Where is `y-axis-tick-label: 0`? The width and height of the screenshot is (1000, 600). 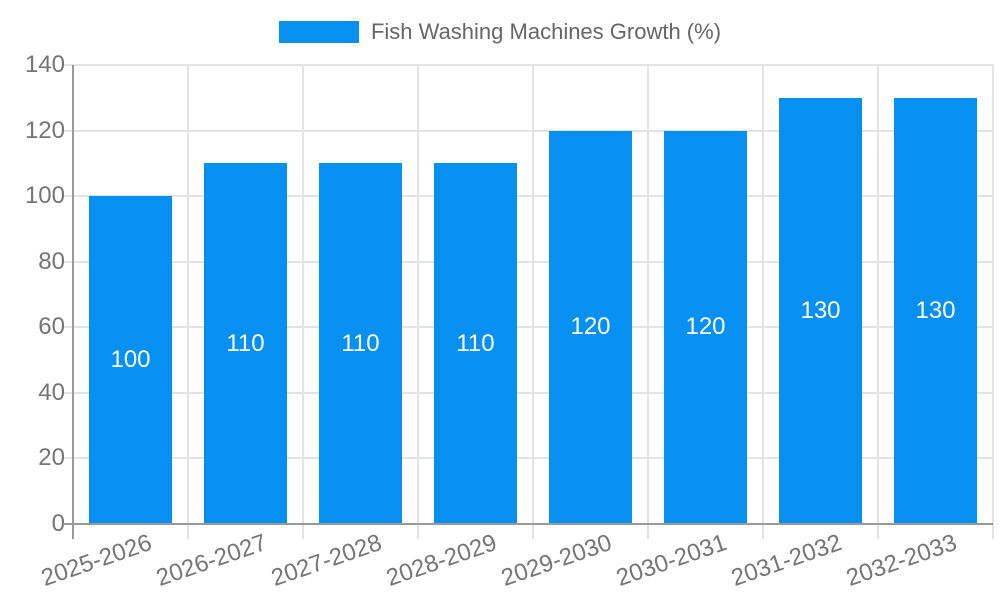
y-axis-tick-label: 0 is located at coordinates (58, 523).